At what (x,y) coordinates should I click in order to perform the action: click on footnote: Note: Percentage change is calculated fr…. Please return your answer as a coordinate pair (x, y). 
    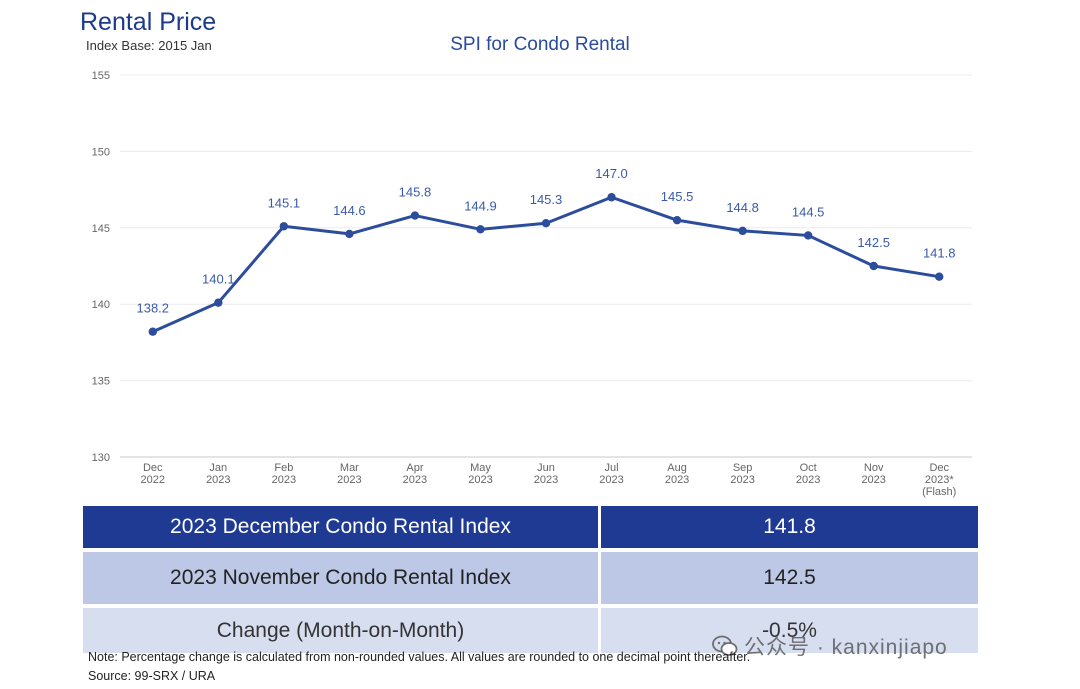
    Looking at the image, I should click on (419, 657).